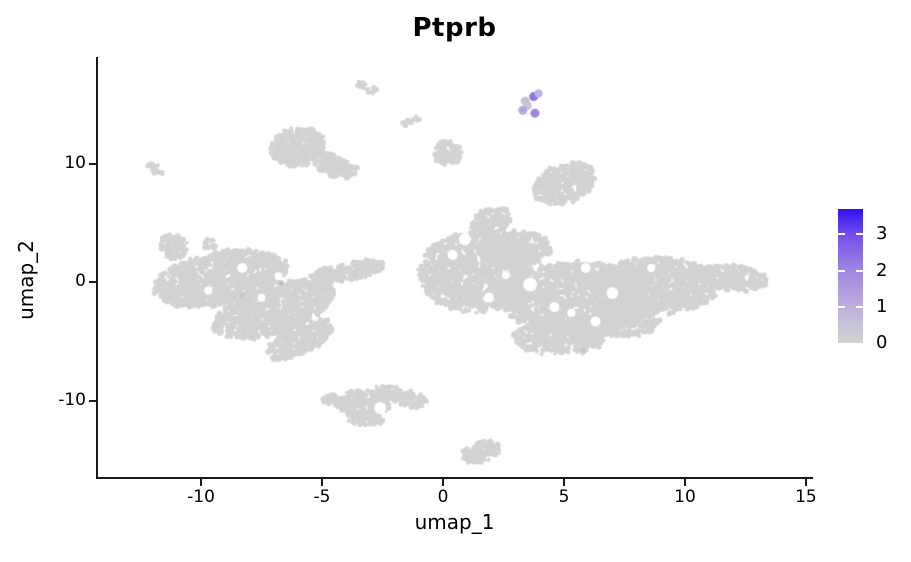 This screenshot has height=562, width=911. Describe the element at coordinates (26, 280) in the screenshot. I see `y-axis-title: umap_2` at that location.